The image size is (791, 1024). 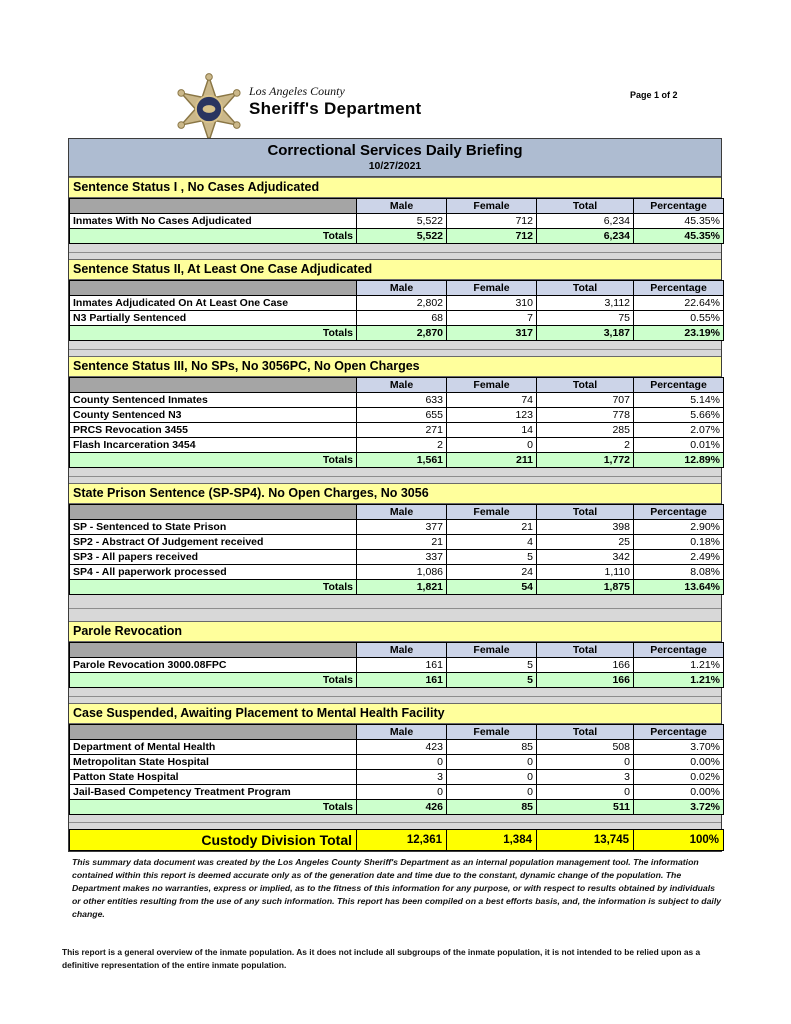 I want to click on totals-row: Totals 1,821 54 1,875 13.64%, so click(x=396, y=587).